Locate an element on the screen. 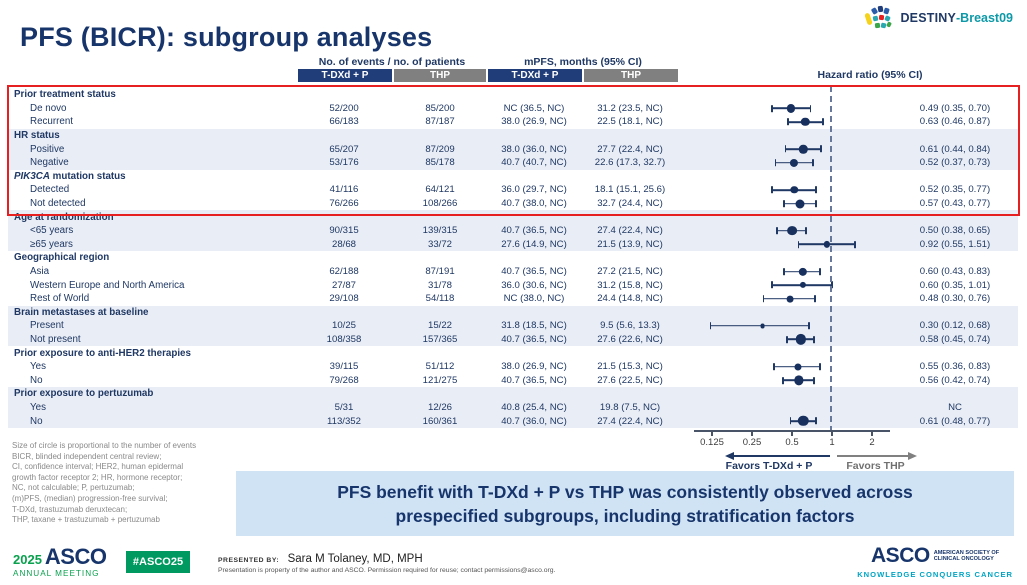 The image size is (1027, 585). destiny-breast09-logo: DESTINY-Breast09 is located at coordinates (939, 18).